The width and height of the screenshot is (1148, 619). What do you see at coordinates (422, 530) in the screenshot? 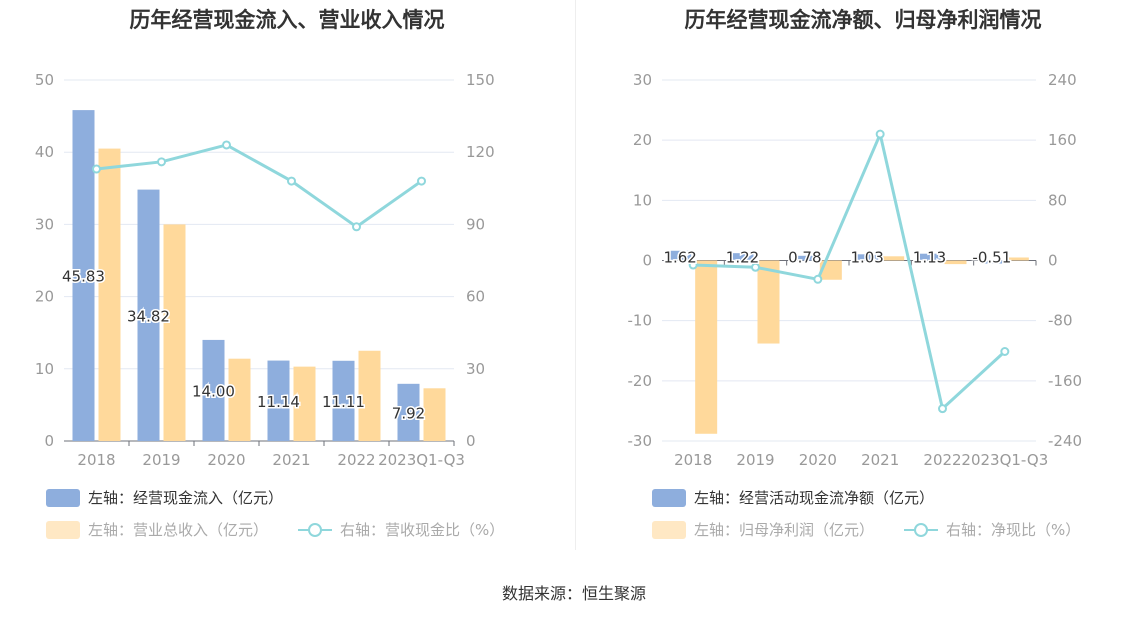
I see `legend-label: 右轴：营收现金比（%）` at bounding box center [422, 530].